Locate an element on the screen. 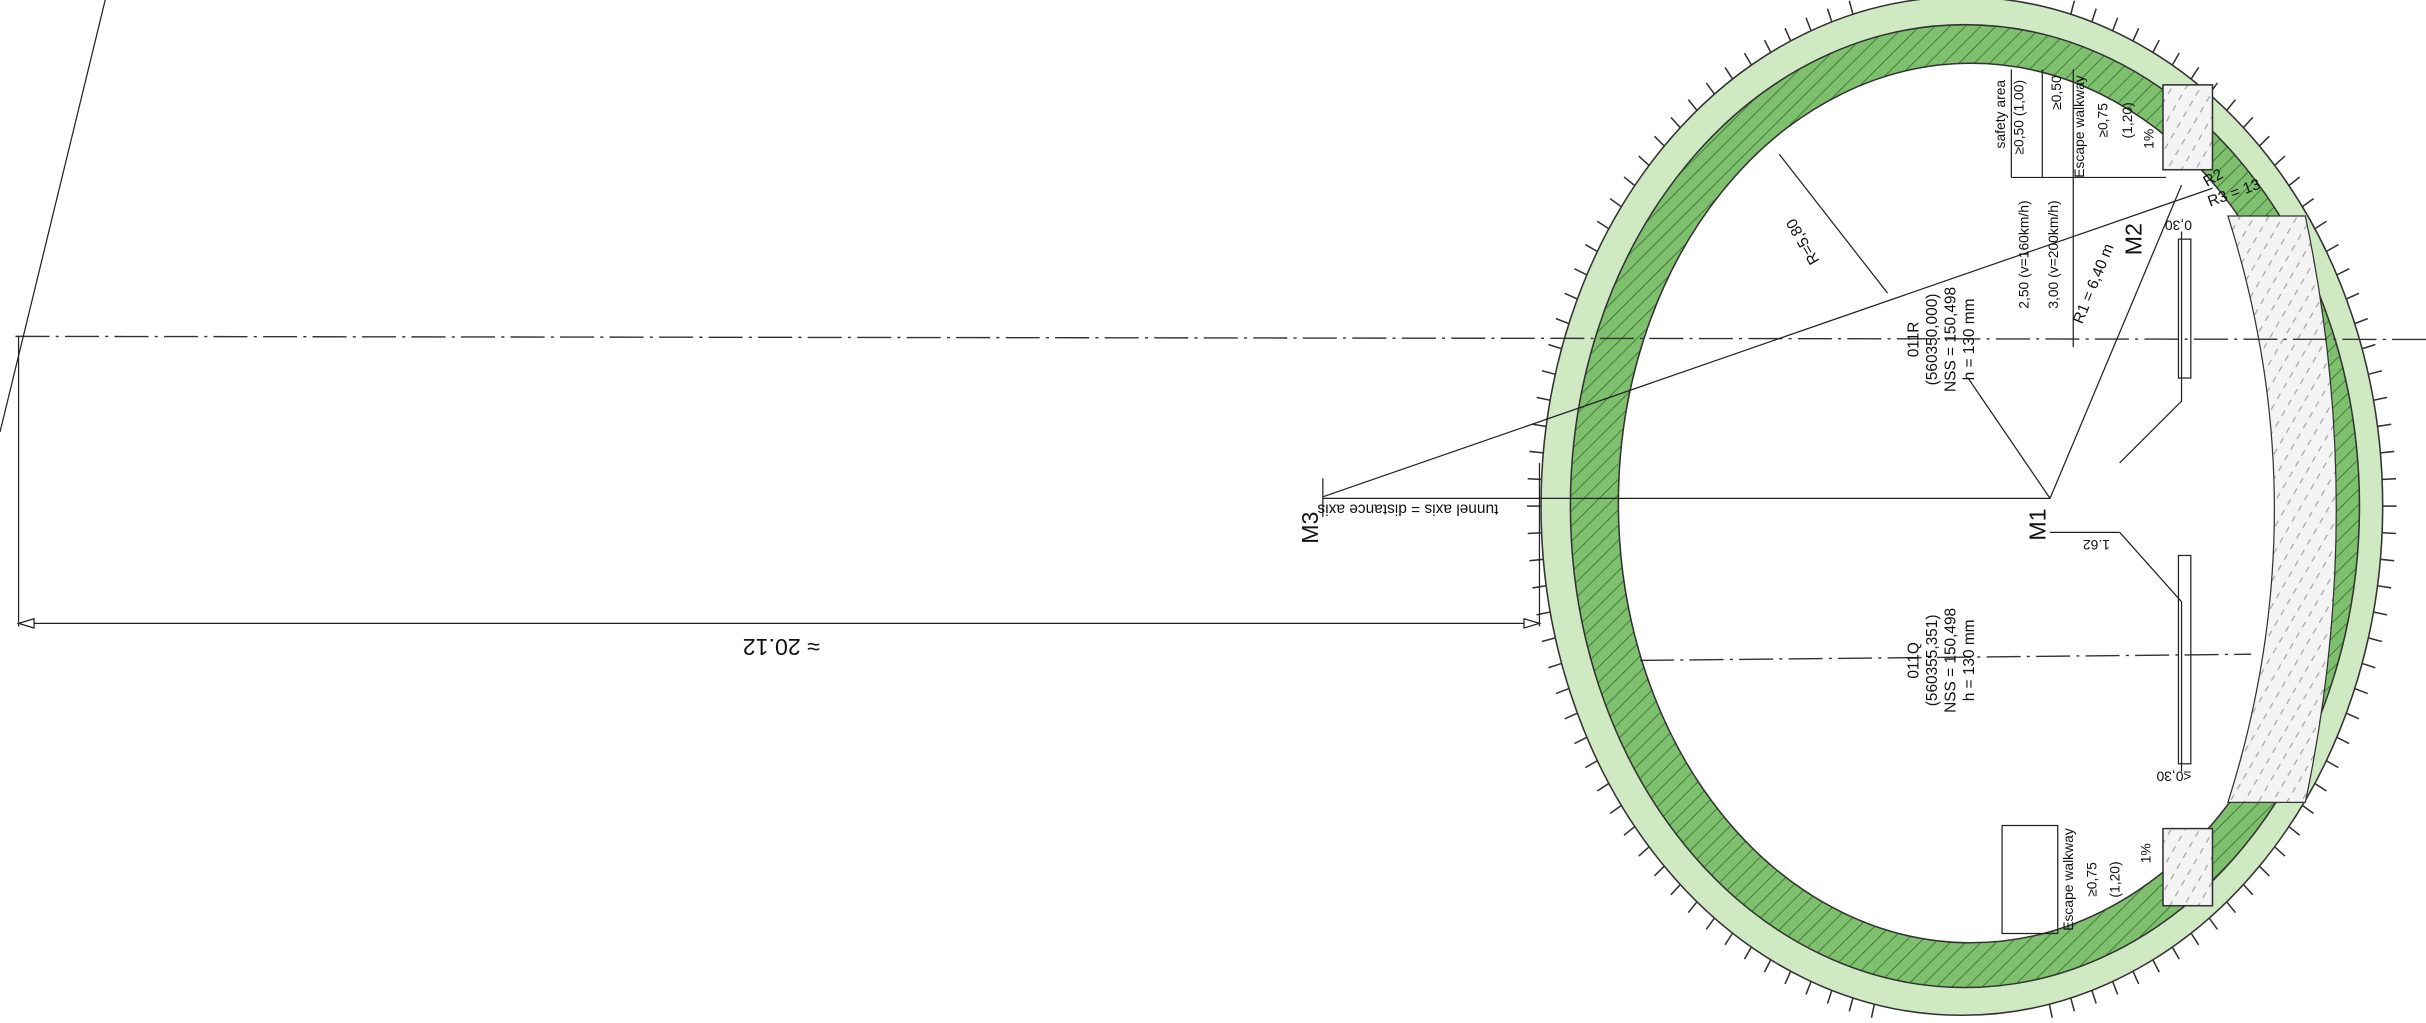 The height and width of the screenshot is (1023, 2426). r-line is located at coordinates (1833, 223).